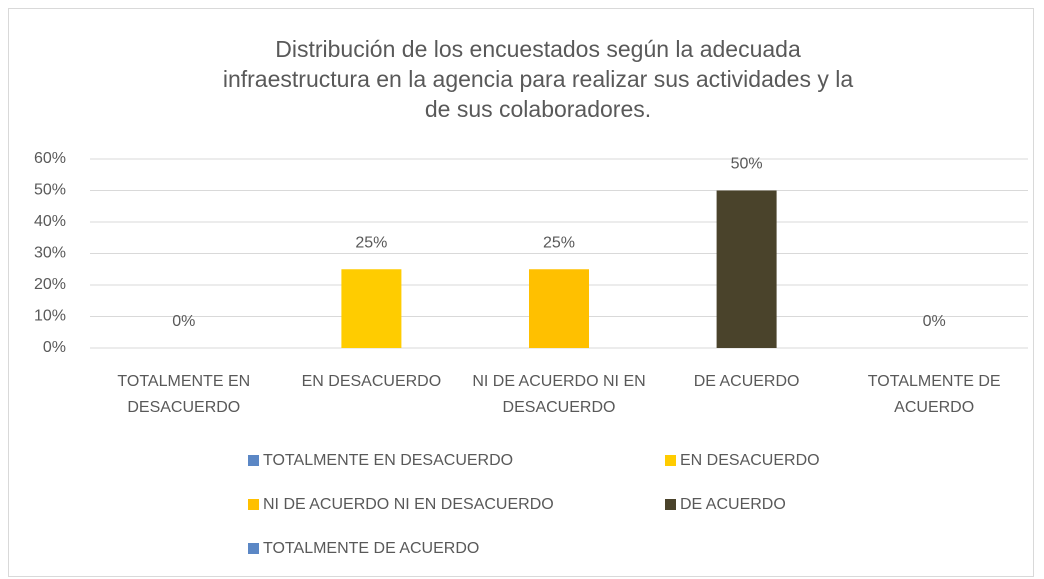 The height and width of the screenshot is (579, 1044). Describe the element at coordinates (54, 347) in the screenshot. I see `y-tick-label: 0%` at that location.